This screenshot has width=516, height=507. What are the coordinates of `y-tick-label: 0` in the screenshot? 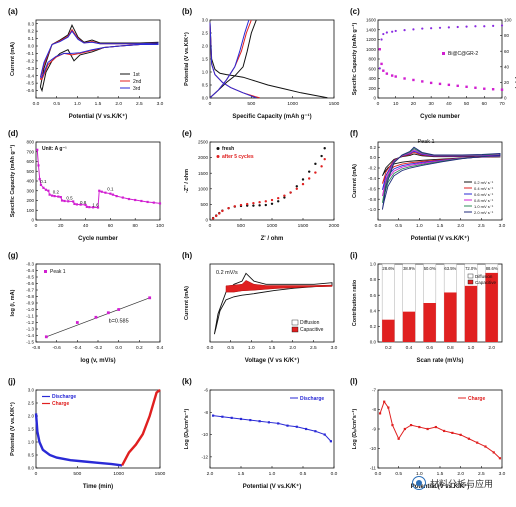 It's located at (374, 98).